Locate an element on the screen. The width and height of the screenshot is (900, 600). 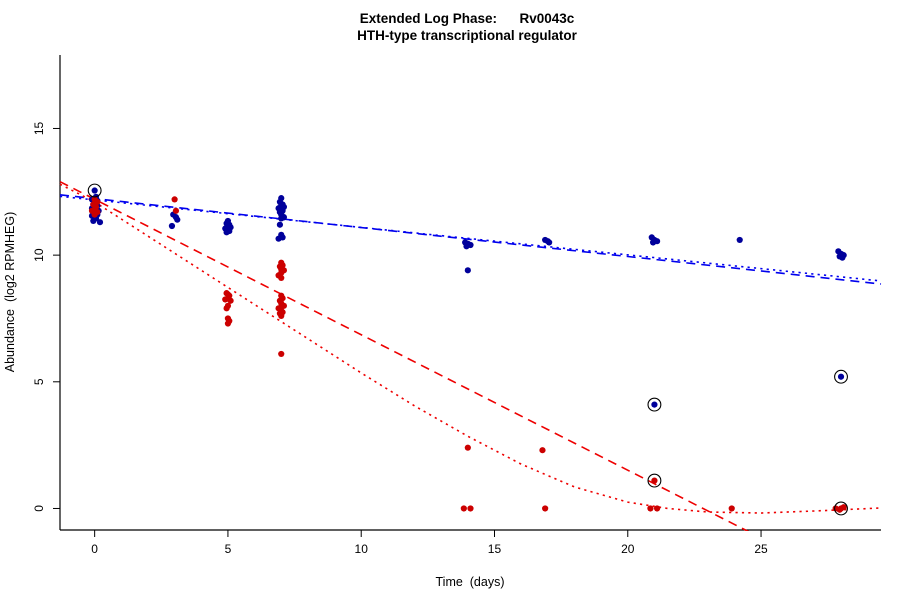
x-tick-label: 5 is located at coordinates (228, 549).